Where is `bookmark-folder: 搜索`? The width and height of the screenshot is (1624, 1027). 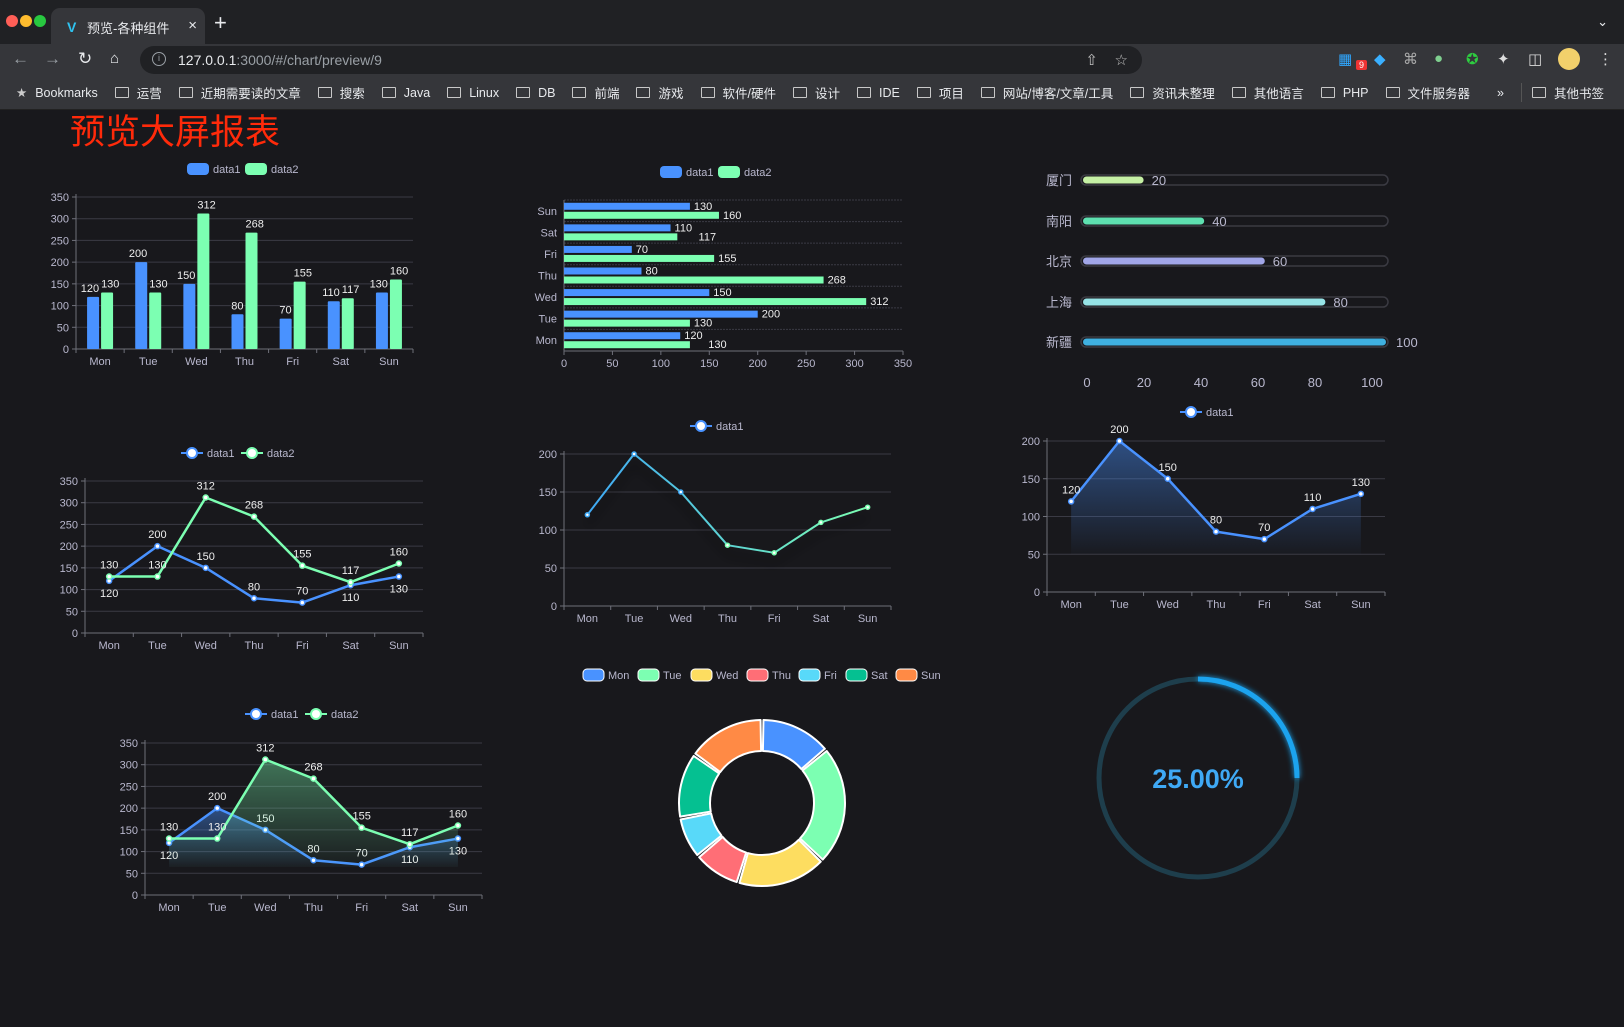
bookmark-folder: 搜索 is located at coordinates (341, 92).